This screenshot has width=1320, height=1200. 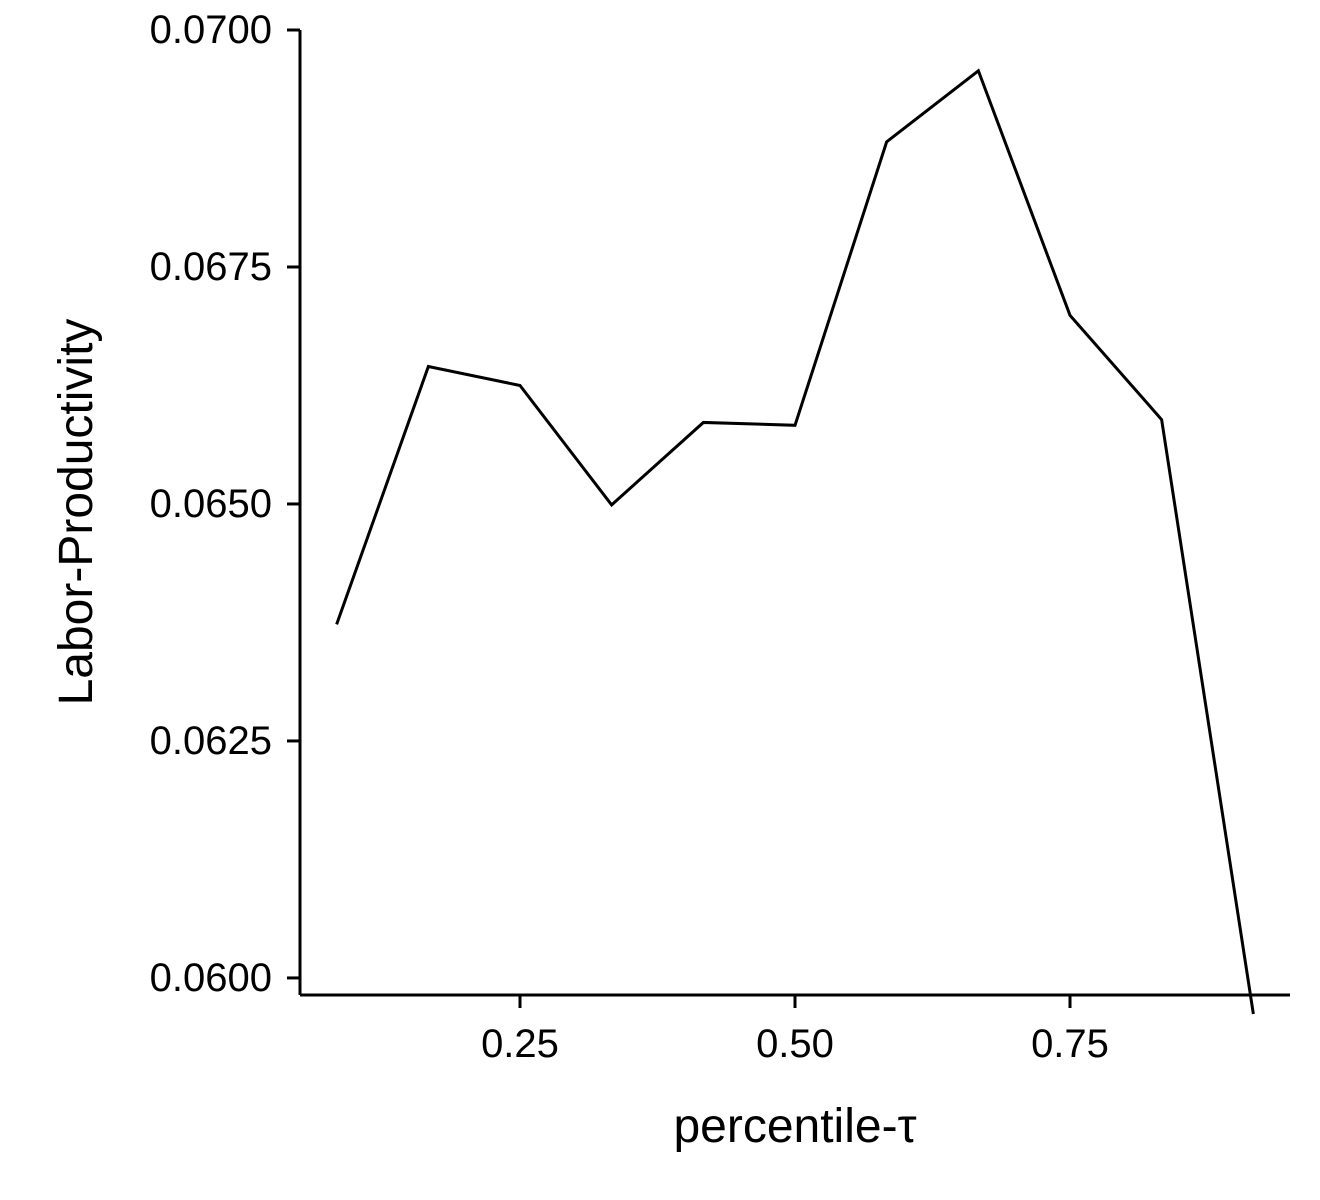 I want to click on x-tick-label: 0.50, so click(x=795, y=1044).